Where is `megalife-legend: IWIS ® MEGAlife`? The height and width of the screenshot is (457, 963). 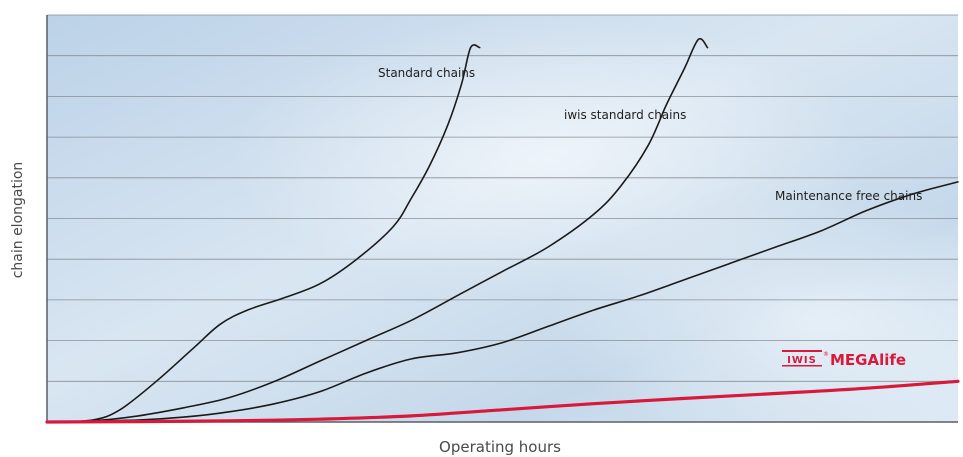 megalife-legend: IWIS ® MEGAlife is located at coordinates (844, 359).